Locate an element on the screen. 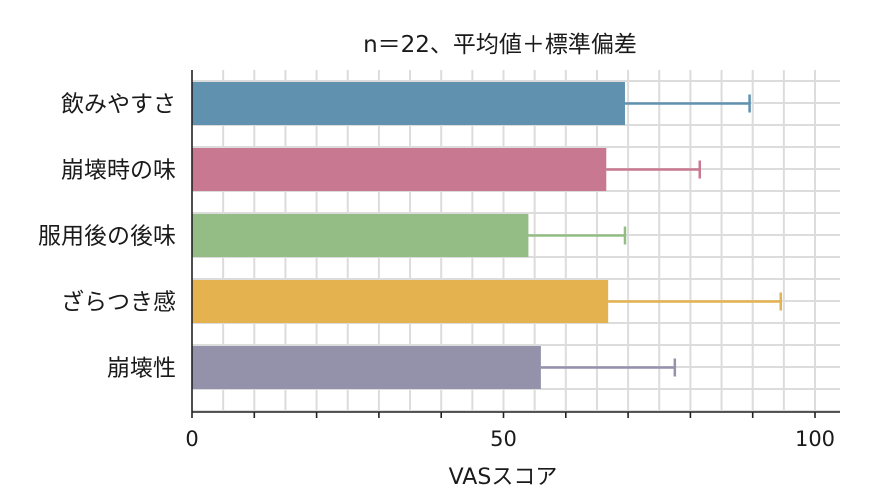 The image size is (884, 501). category-label: 崩壊時の味 is located at coordinates (118, 171).